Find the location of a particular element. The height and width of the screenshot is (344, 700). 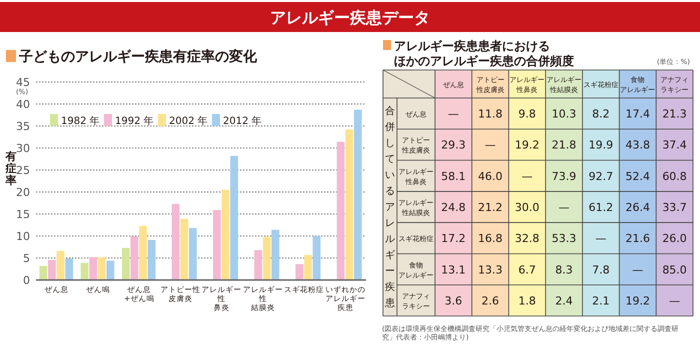

legend-label: 2002 年 is located at coordinates (188, 121).